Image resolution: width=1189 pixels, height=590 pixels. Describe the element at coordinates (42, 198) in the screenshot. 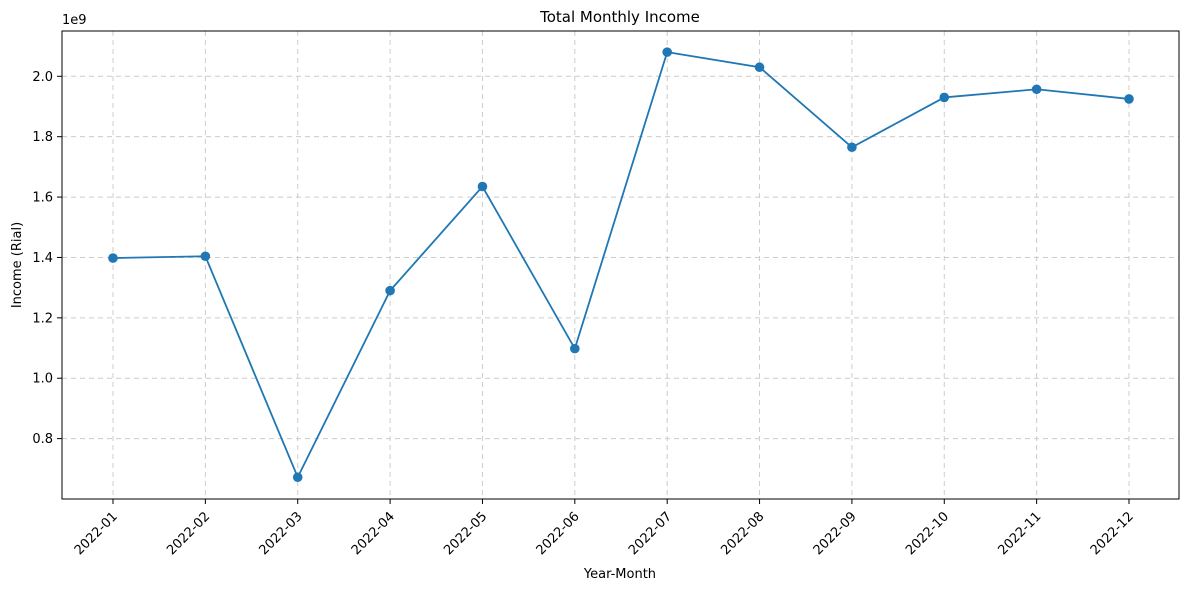

I see `y-tick-label: 1.6` at that location.